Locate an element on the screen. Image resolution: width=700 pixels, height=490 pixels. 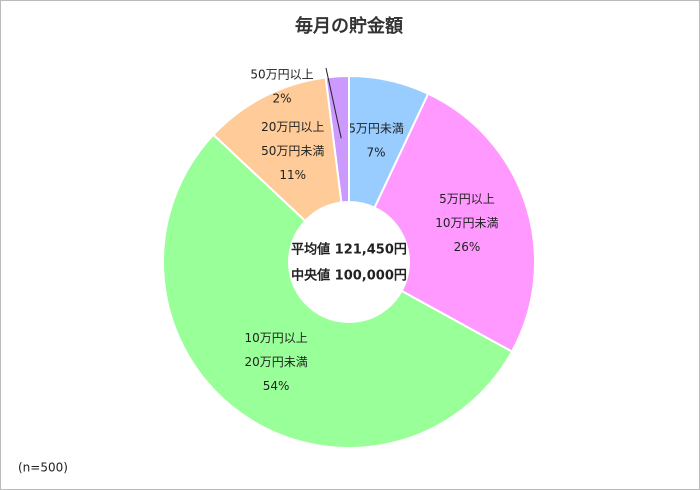
value-label: 26% is located at coordinates (467, 247).